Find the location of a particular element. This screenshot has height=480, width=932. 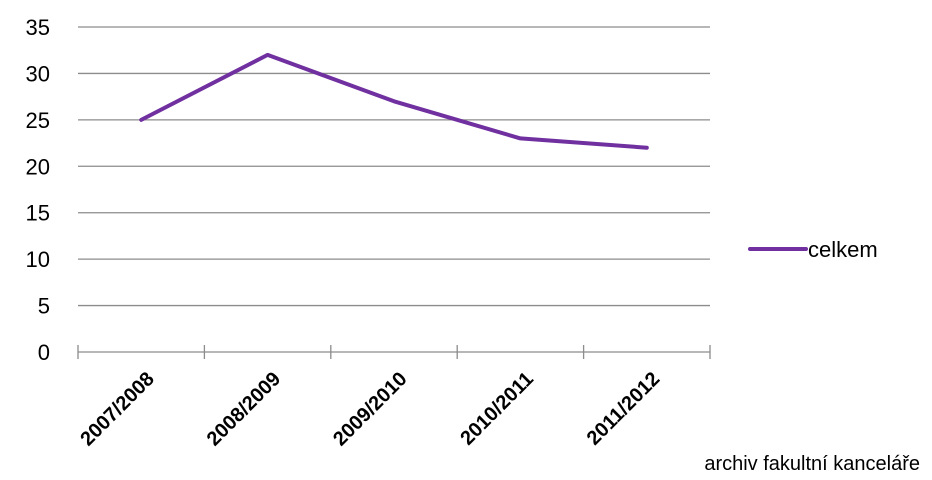

y-tick-label: 30 is located at coordinates (38, 73).